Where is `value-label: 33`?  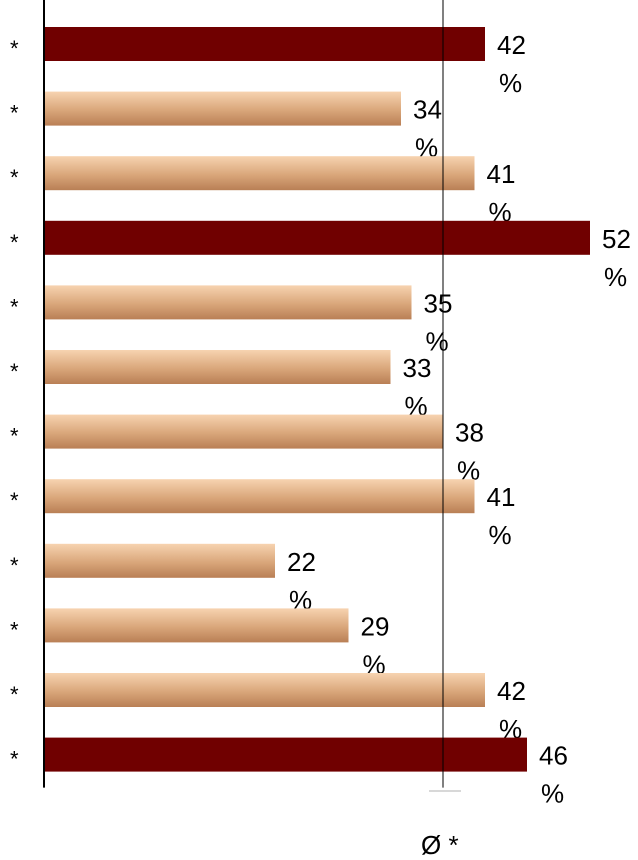
value-label: 33 is located at coordinates (417, 368).